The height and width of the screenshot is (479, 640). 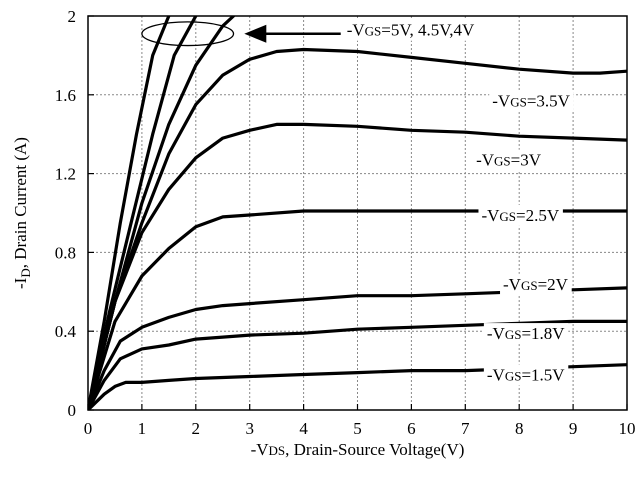 What do you see at coordinates (22, 213) in the screenshot?
I see `y-axis-title: -ID, Drain Current (A)` at bounding box center [22, 213].